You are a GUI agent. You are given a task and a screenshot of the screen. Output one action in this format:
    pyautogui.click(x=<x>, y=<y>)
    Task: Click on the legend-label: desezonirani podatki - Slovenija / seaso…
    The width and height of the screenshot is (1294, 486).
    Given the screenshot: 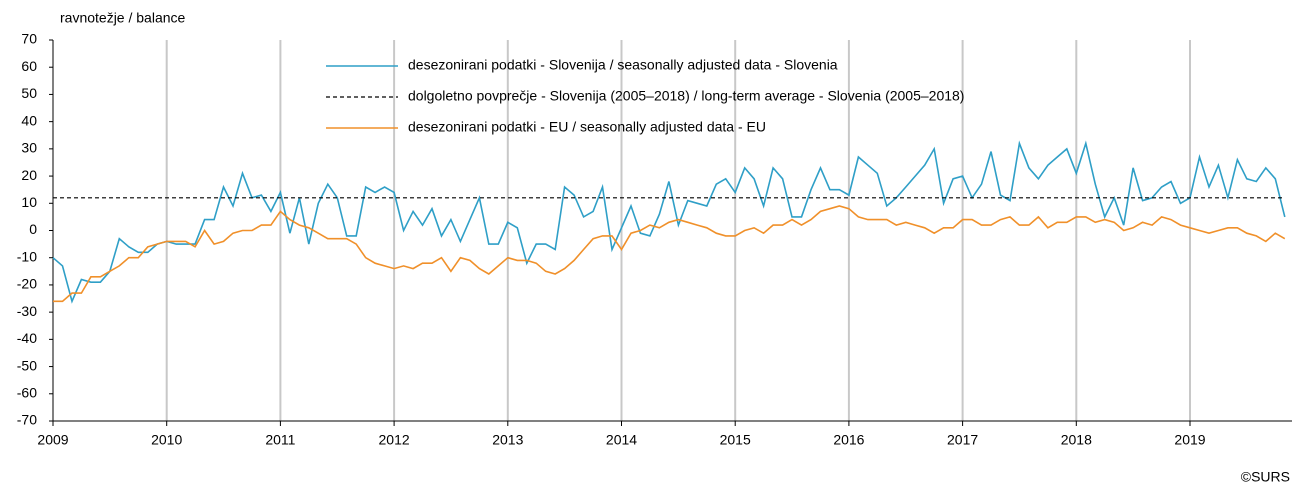 What is the action you would take?
    pyautogui.click(x=623, y=65)
    